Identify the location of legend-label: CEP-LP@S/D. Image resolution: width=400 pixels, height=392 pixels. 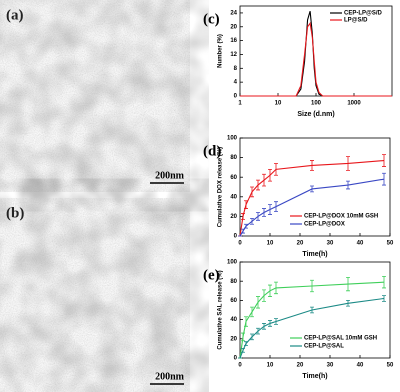
(363, 14).